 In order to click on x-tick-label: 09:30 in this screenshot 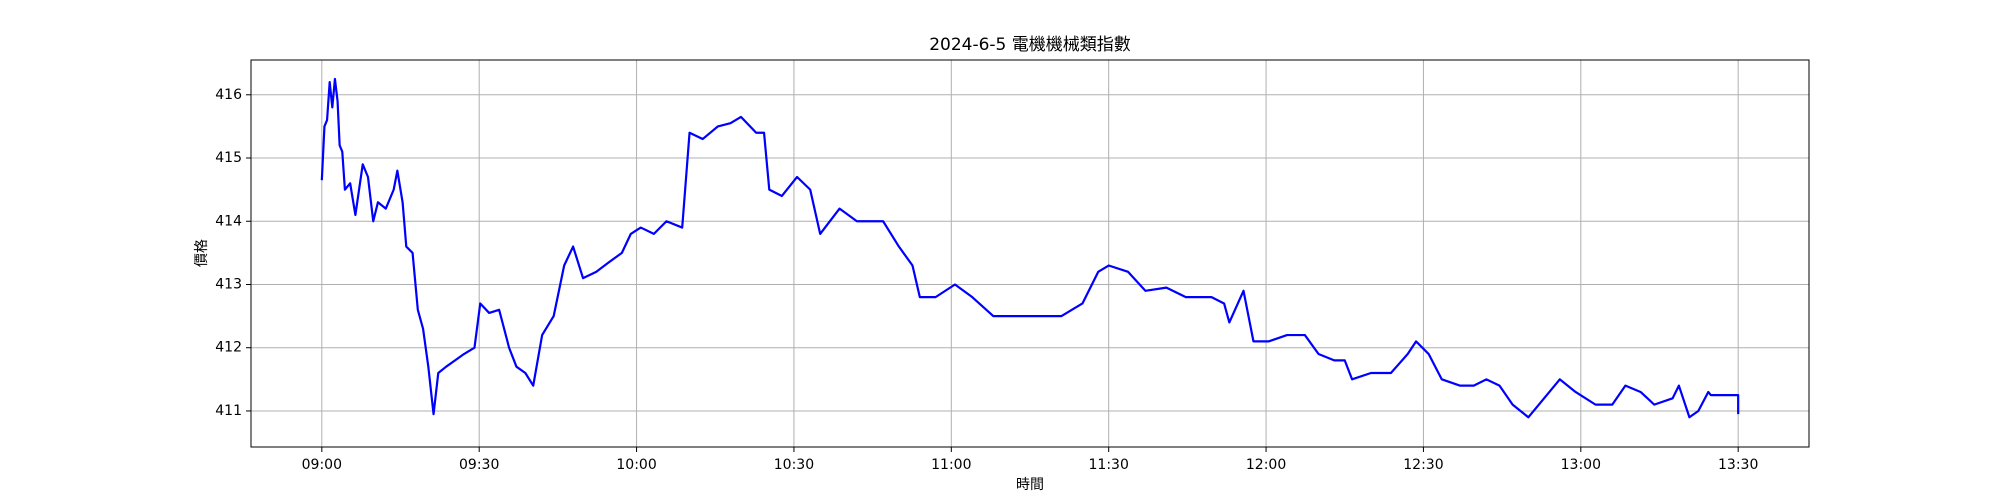, I will do `click(479, 465)`.